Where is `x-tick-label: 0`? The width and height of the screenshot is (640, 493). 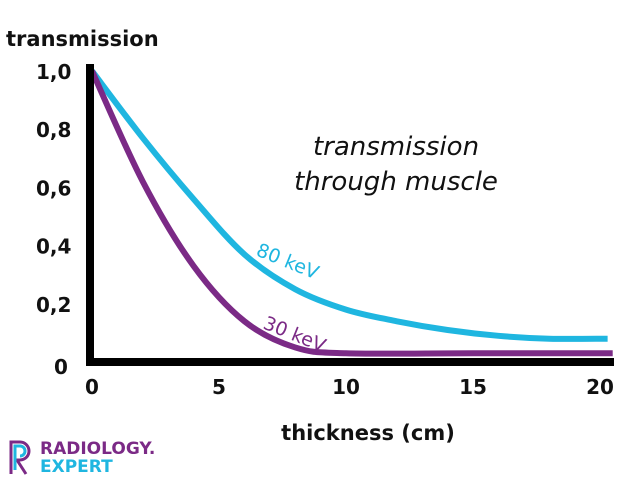 x-tick-label: 0 is located at coordinates (92, 387).